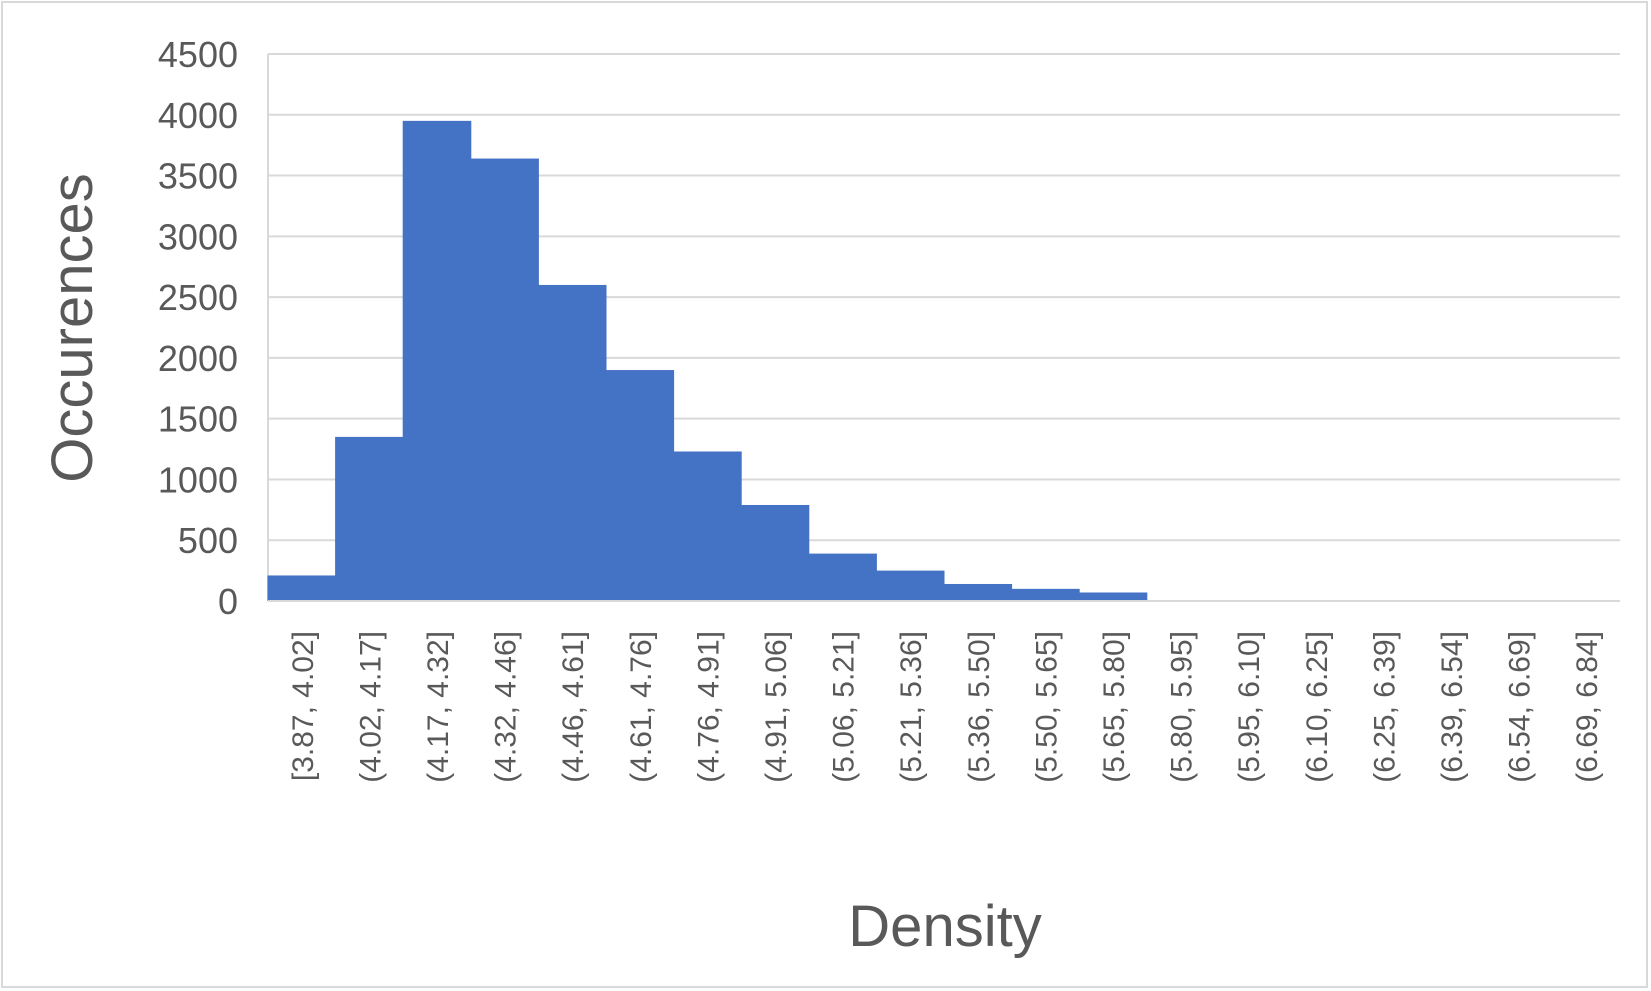 Image resolution: width=1651 pixels, height=991 pixels. Describe the element at coordinates (1182, 707) in the screenshot. I see `x-tick-label: (5.80, 5.95]` at that location.